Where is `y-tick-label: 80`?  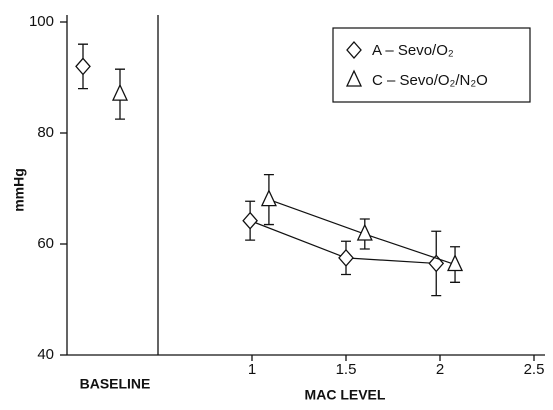 y-tick-label: 80 is located at coordinates (45, 132).